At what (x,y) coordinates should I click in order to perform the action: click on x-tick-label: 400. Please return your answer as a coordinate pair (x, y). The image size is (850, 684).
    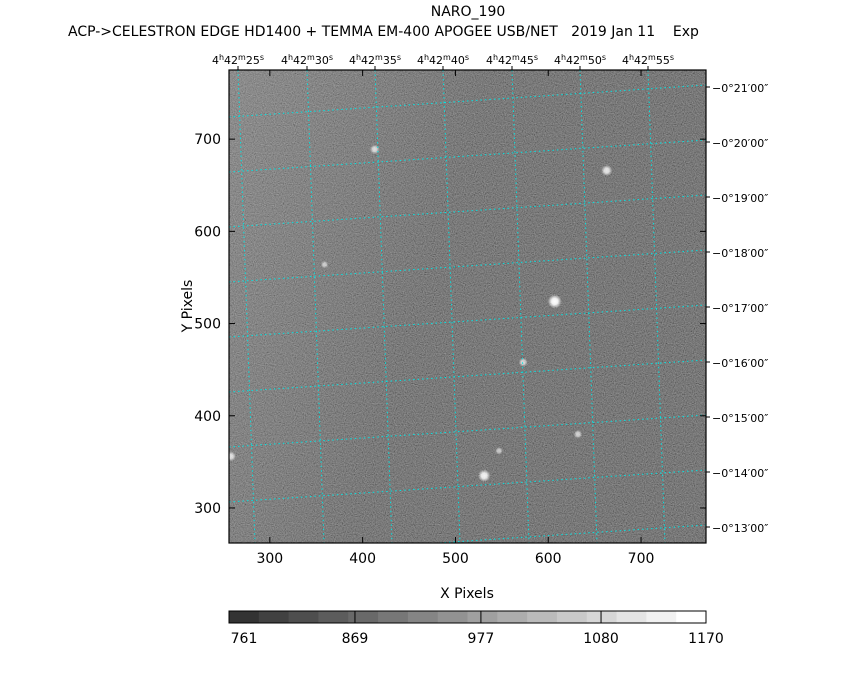
    Looking at the image, I should click on (362, 559).